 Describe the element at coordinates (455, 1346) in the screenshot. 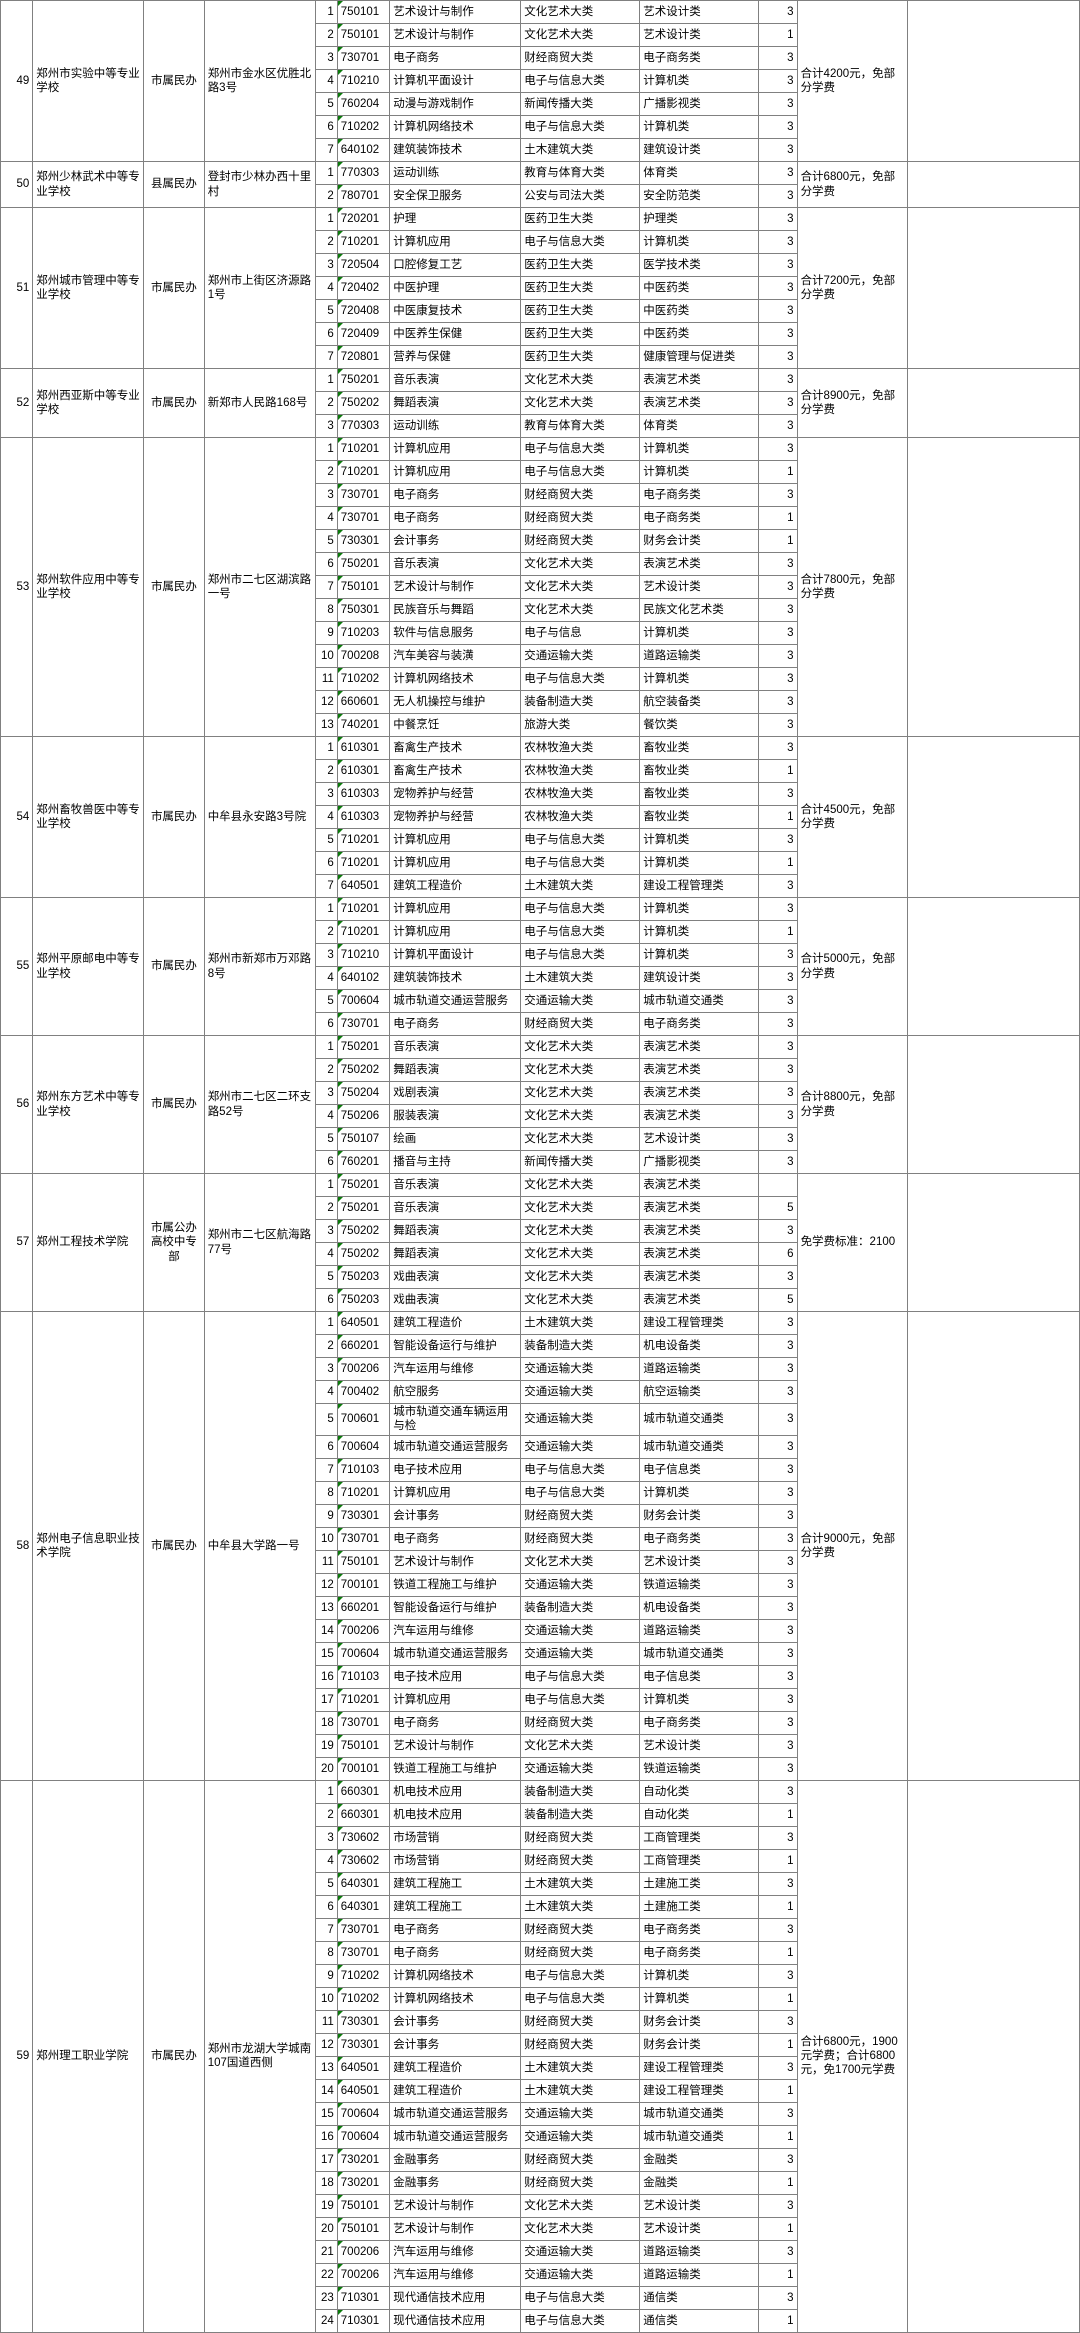

I see `major-name: 智能设备运行与维护` at that location.